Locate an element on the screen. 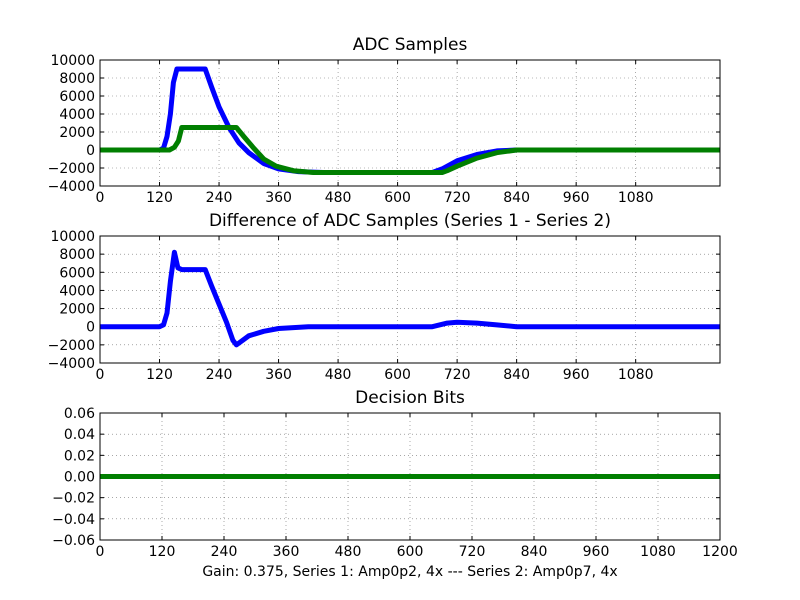 The height and width of the screenshot is (600, 800). chart-title: ADC Samples is located at coordinates (410, 45).